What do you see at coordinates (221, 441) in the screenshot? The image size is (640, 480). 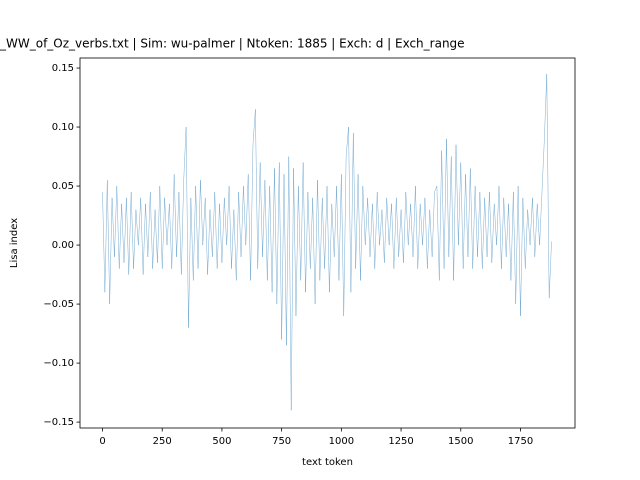 I see `x-tick-label: 500` at bounding box center [221, 441].